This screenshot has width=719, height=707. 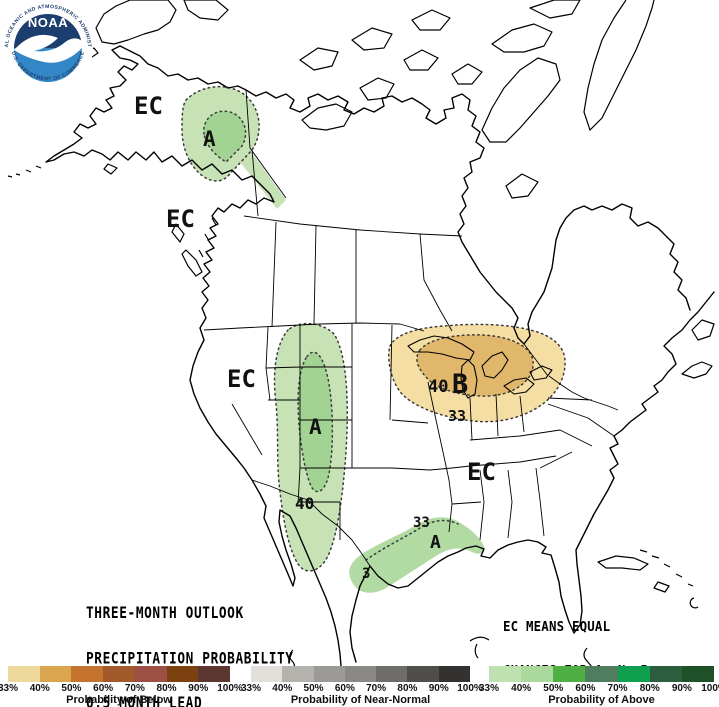 I want to click on label-ec-southeast: EC, so click(x=481, y=472).